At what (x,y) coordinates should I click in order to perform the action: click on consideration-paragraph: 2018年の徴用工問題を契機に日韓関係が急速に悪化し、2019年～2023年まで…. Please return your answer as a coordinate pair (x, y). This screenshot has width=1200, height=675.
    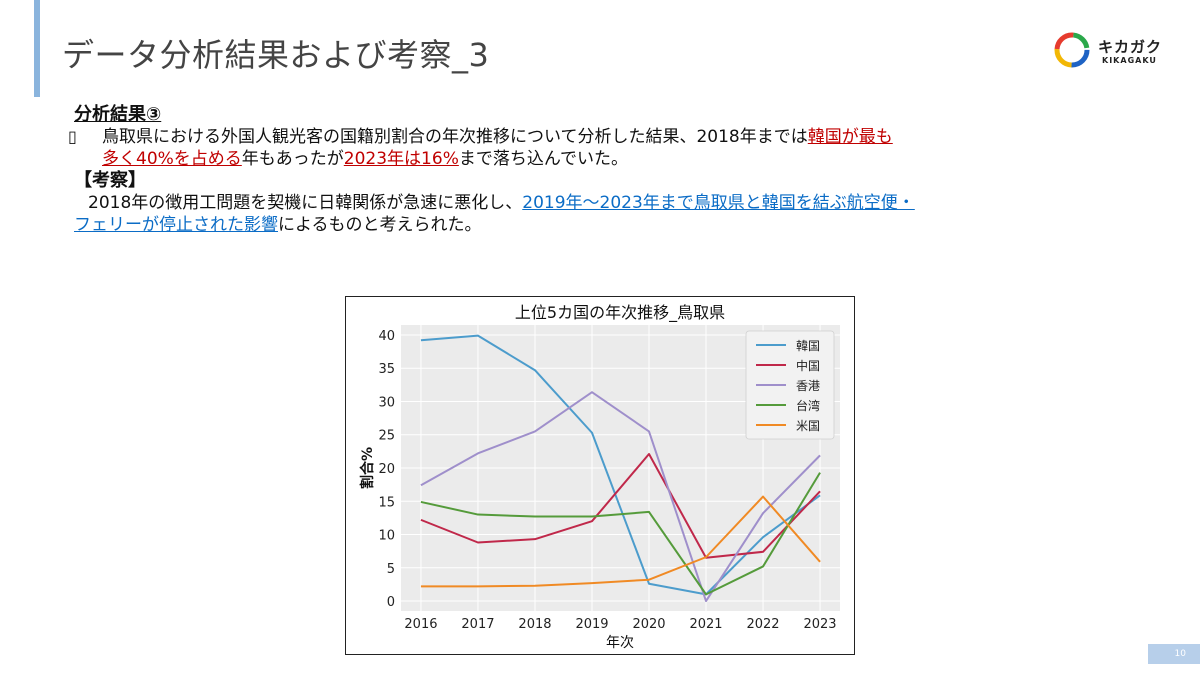
    Looking at the image, I should click on (614, 214).